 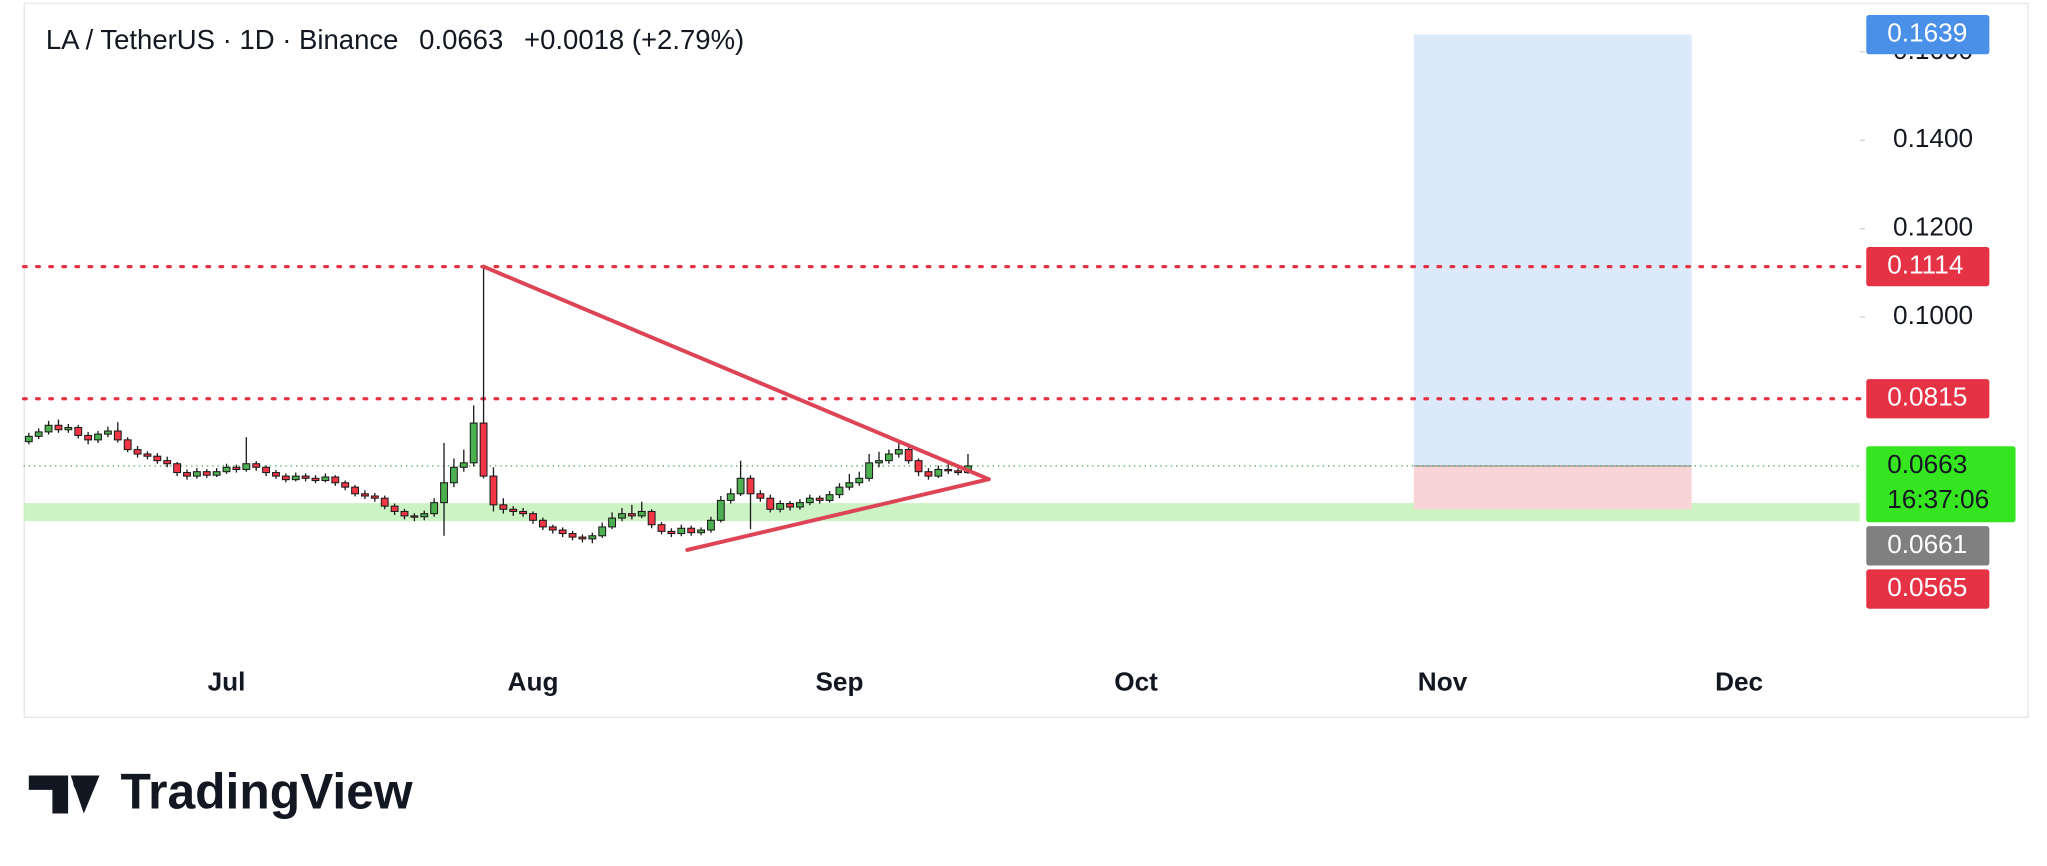 I want to click on price-label: 0.1114, so click(x=1925, y=265).